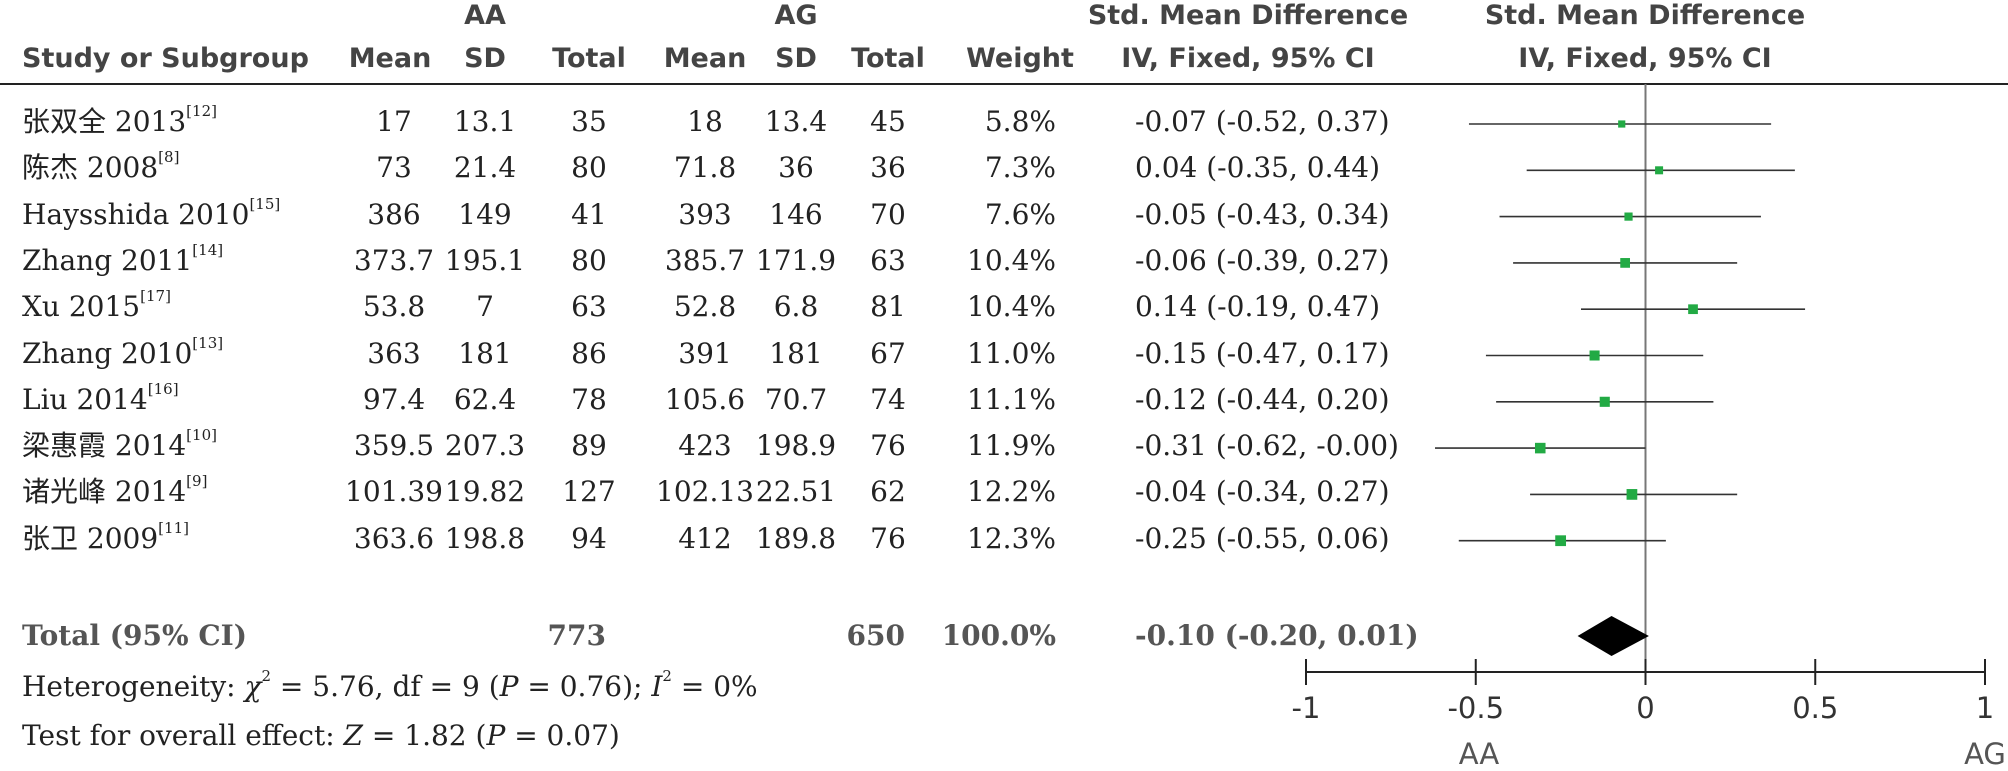 The image size is (2008, 771). I want to click on study-name: 陈杰 2008[8], so click(101, 166).